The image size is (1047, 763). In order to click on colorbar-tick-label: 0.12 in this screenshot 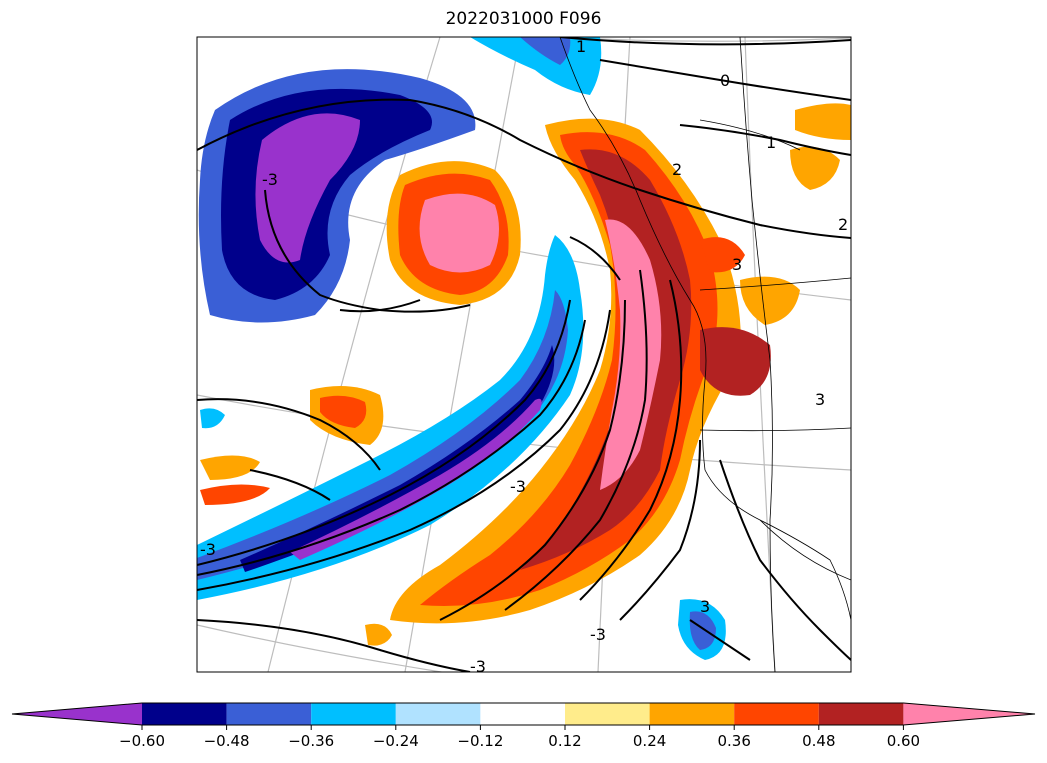, I will do `click(564, 741)`.